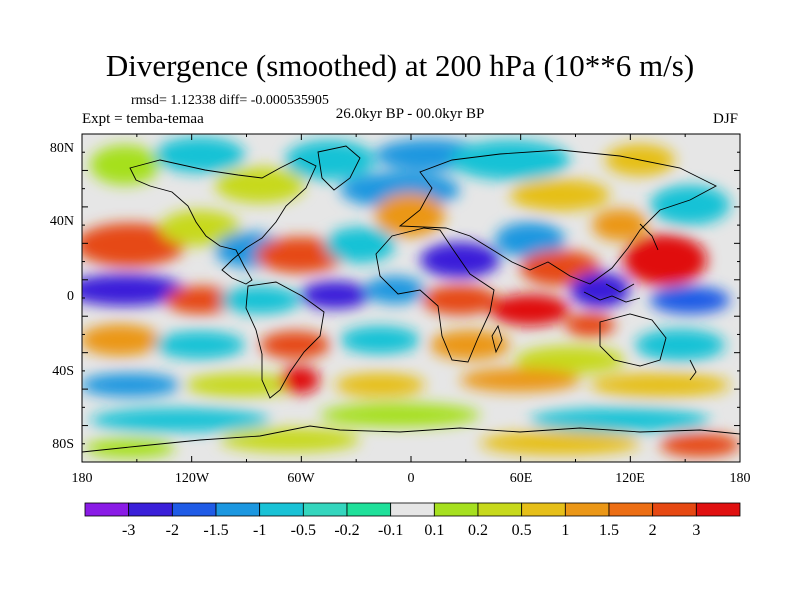 The width and height of the screenshot is (800, 600). I want to click on longitude-labels: 180 120W 60W 0 60E 120E 180, so click(411, 478).